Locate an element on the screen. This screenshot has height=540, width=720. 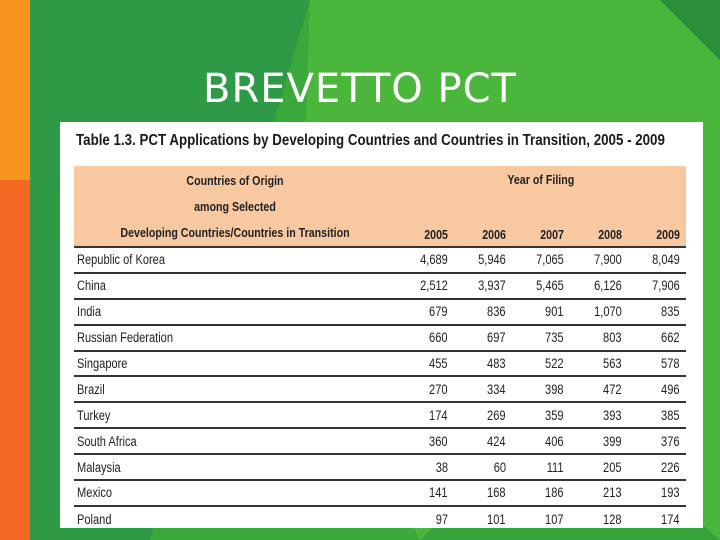
value-cell: 7,065 is located at coordinates (550, 260).